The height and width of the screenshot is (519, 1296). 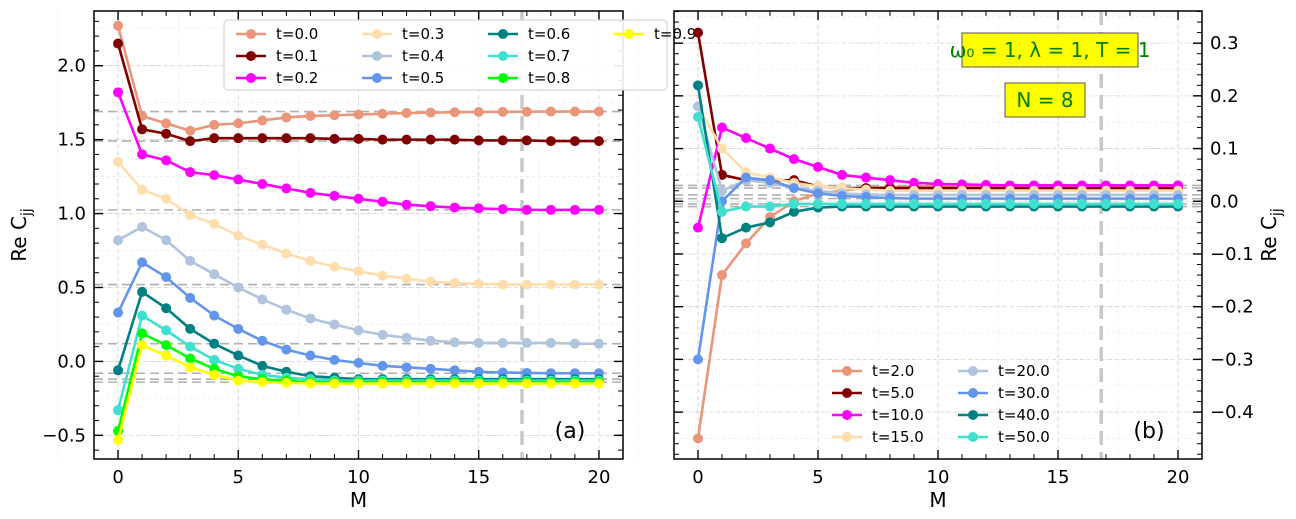 What do you see at coordinates (1271, 234) in the screenshot?
I see `y-axis-label-b: Re Cjj` at bounding box center [1271, 234].